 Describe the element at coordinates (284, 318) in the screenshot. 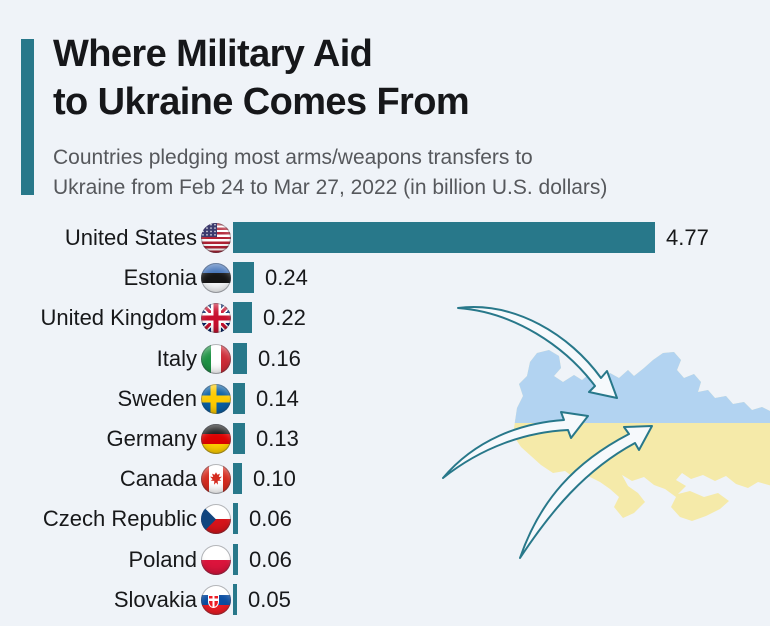

I see `value-label-united-kingdom: 0.22` at that location.